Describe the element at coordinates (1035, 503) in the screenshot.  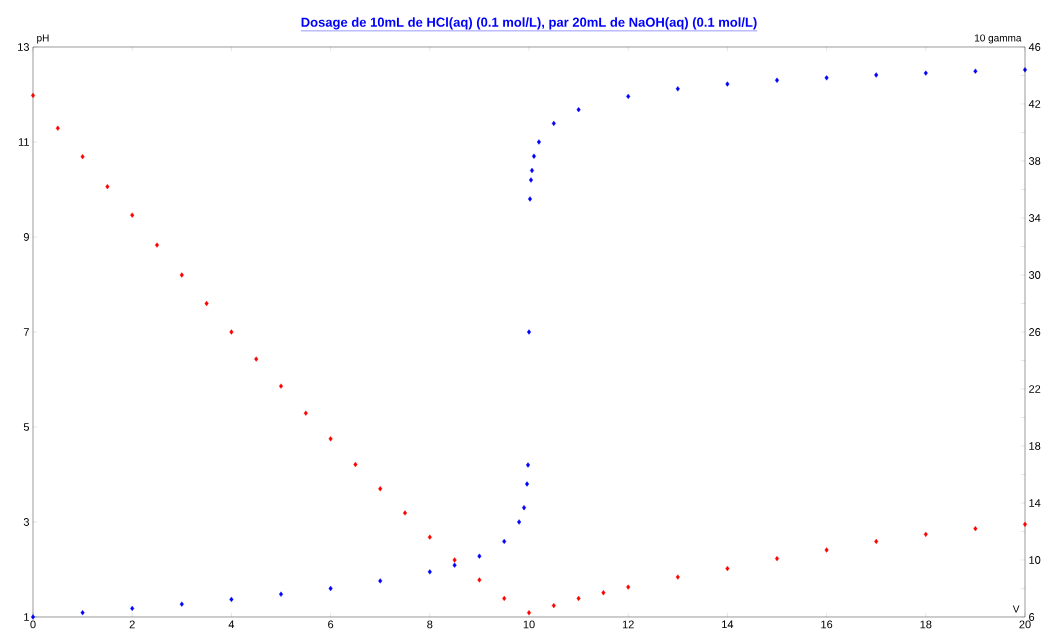
I see `y2-tick-label: 14` at that location.